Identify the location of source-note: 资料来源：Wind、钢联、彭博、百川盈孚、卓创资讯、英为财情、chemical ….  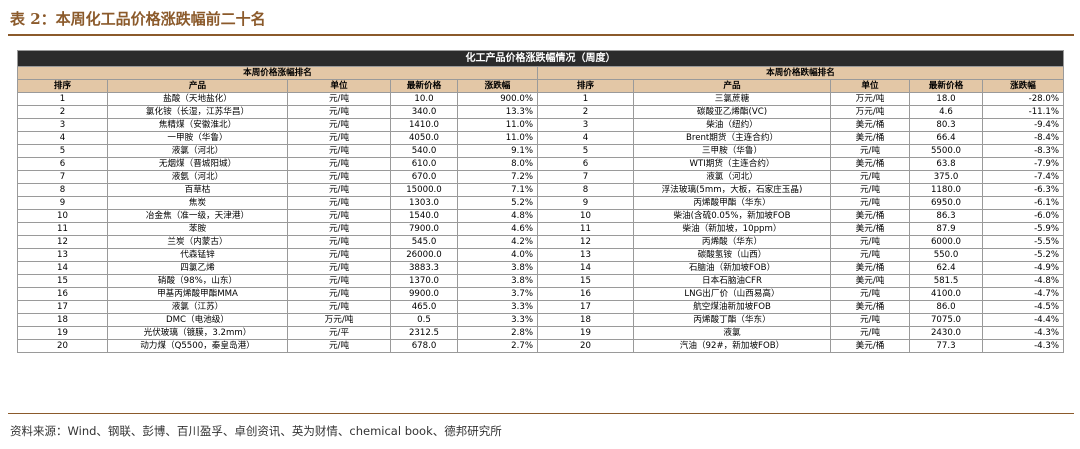
(256, 431).